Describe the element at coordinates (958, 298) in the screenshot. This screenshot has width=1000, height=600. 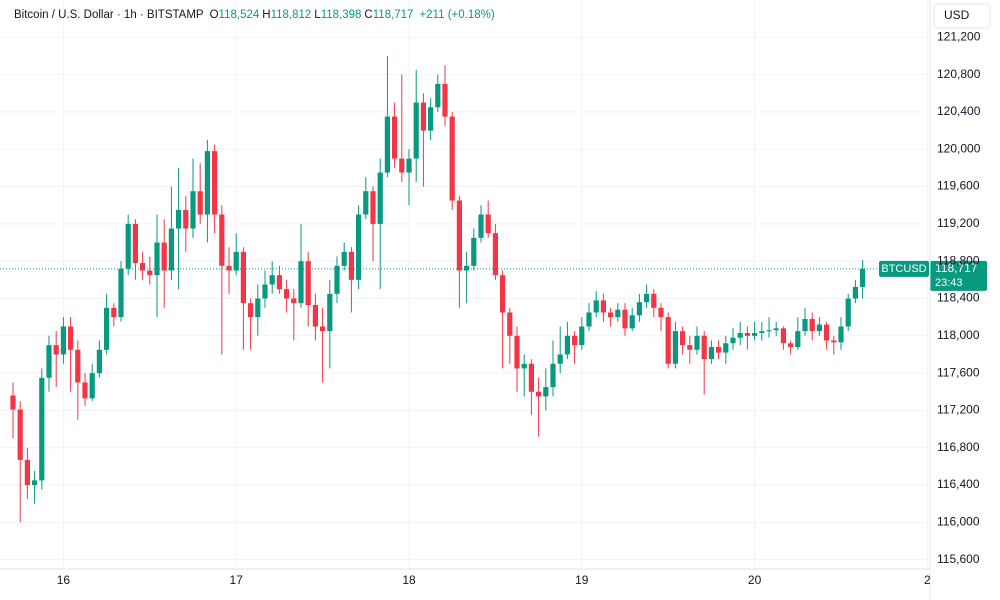
I see `y-tick-label: 118,400` at that location.